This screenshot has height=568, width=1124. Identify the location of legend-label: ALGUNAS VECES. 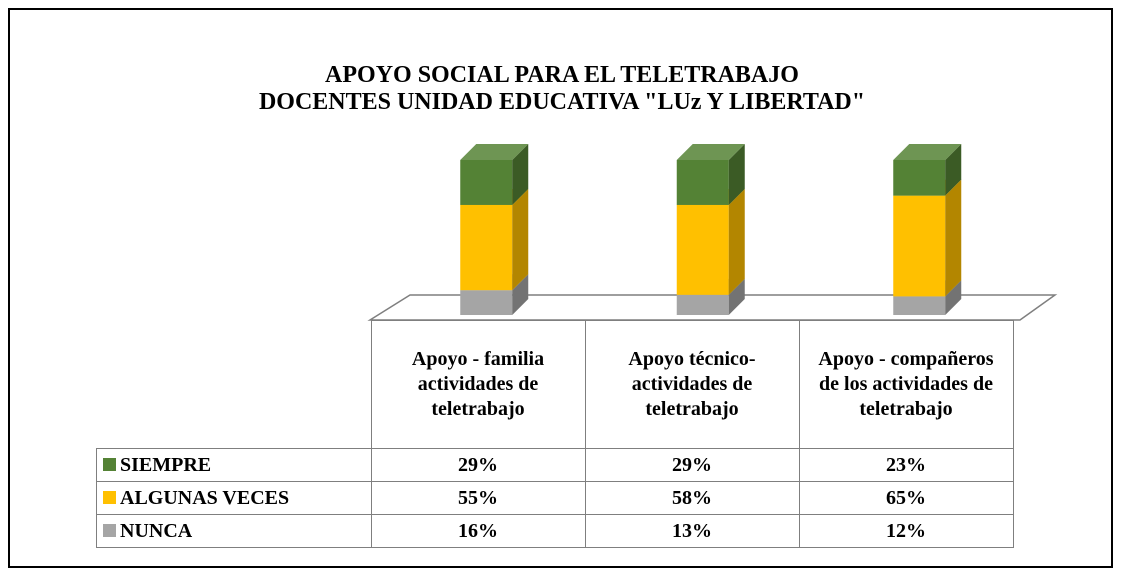
(205, 497).